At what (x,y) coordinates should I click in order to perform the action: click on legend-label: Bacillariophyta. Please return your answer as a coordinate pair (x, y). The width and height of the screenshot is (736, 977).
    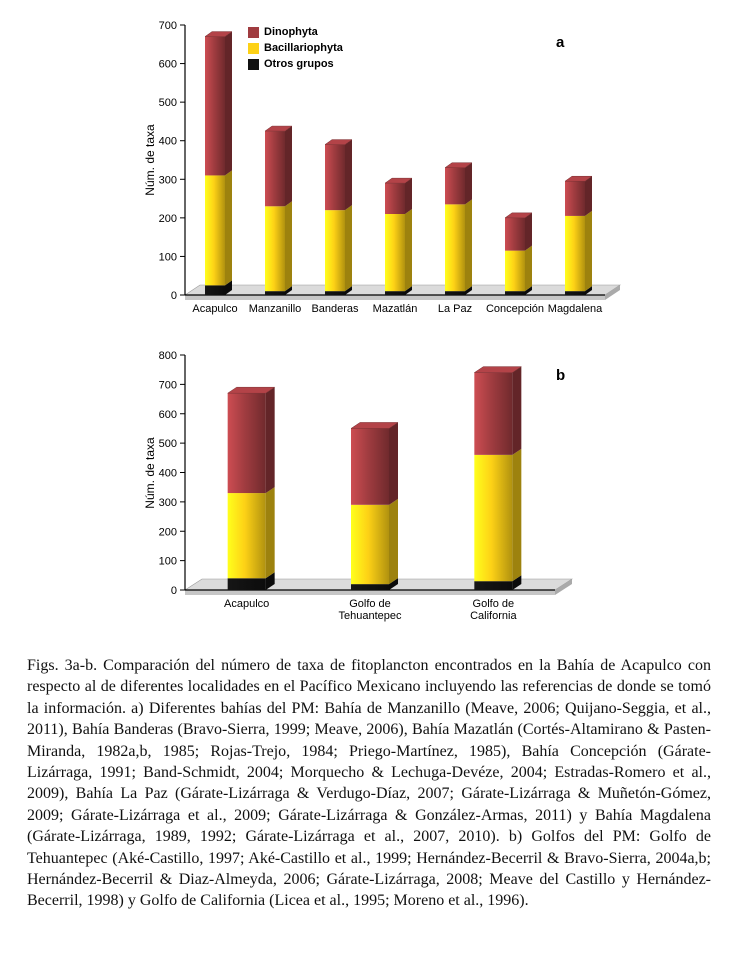
    Looking at the image, I should click on (303, 48).